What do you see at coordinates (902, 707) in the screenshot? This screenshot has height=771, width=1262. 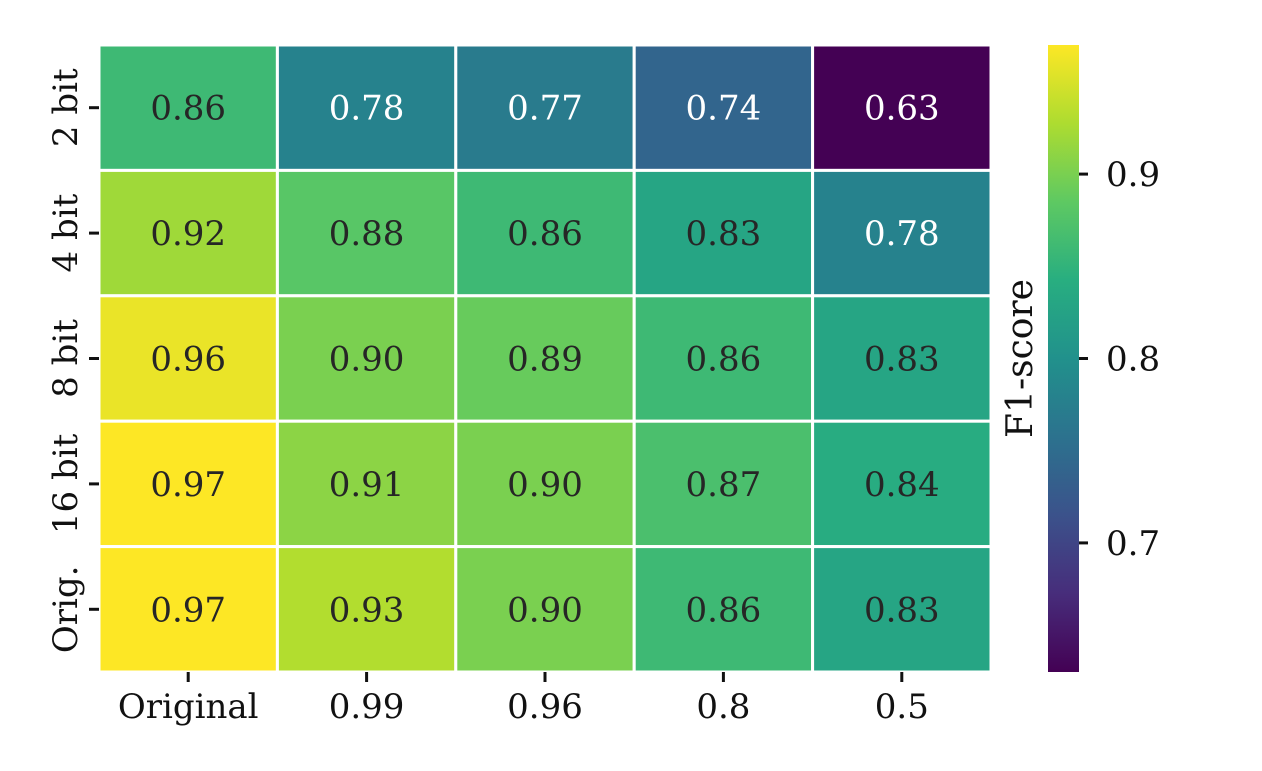 I see `x-tick-label: 0.5` at bounding box center [902, 707].